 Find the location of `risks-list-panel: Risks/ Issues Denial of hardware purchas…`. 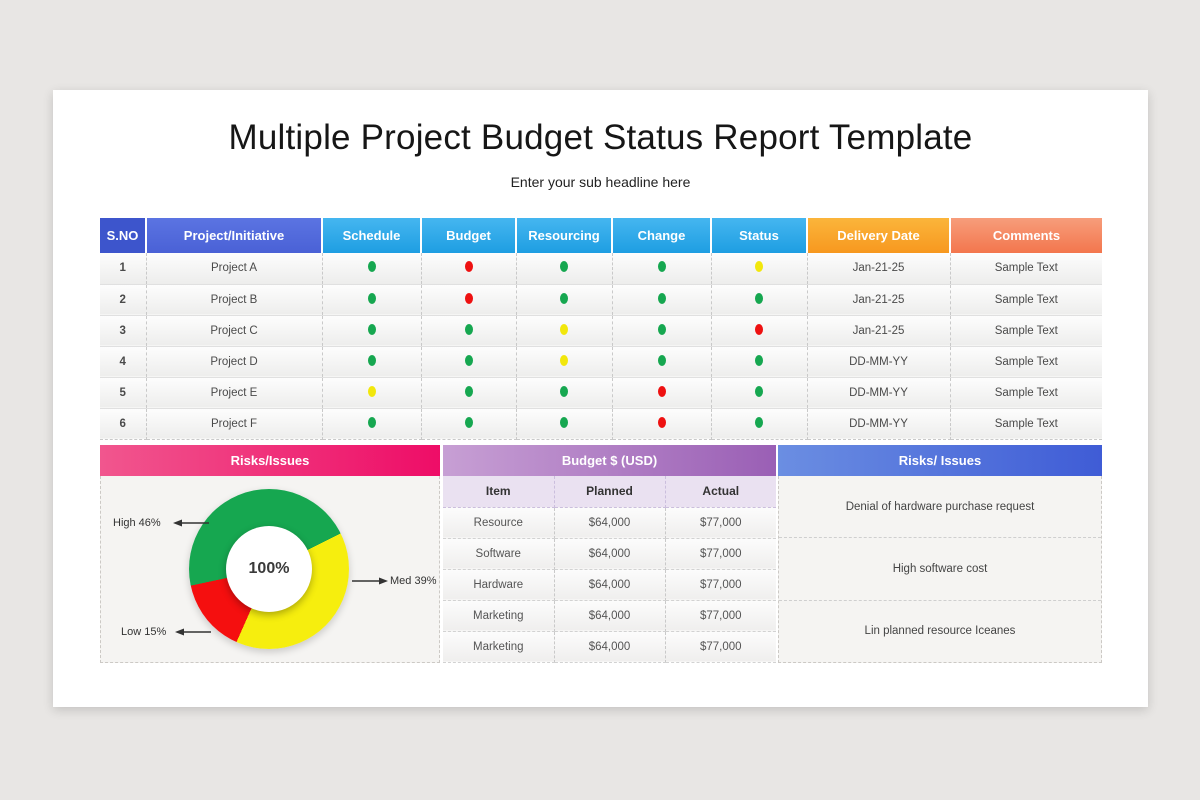

risks-list-panel: Risks/ Issues Denial of hardware purchas… is located at coordinates (940, 554).